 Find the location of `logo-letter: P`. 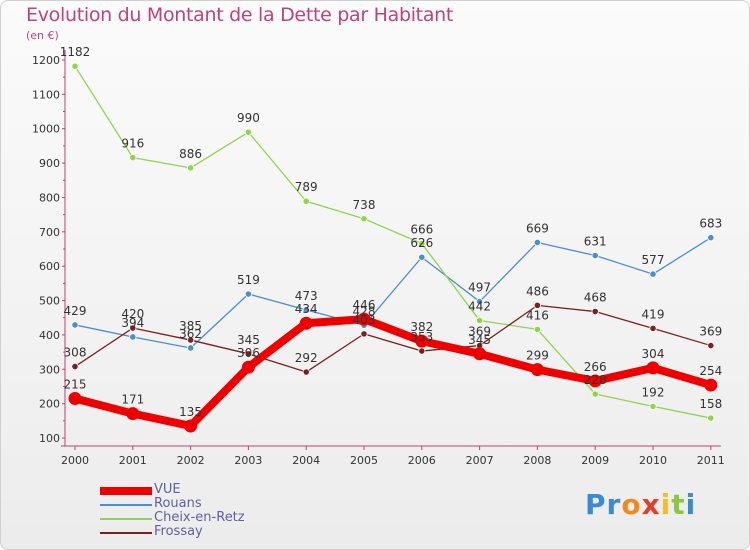

logo-letter: P is located at coordinates (596, 504).